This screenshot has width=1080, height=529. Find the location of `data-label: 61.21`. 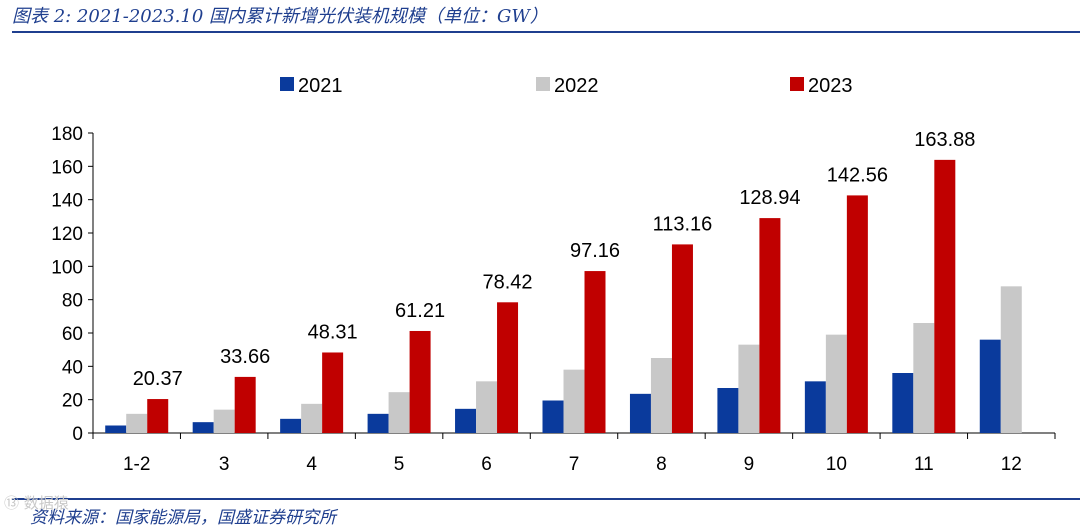

data-label: 61.21 is located at coordinates (420, 311).